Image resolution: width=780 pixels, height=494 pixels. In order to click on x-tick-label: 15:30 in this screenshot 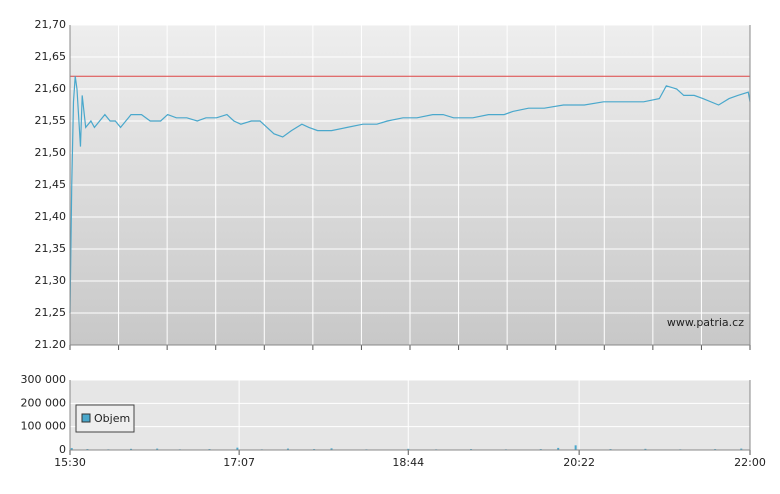, I will do `click(70, 462)`.